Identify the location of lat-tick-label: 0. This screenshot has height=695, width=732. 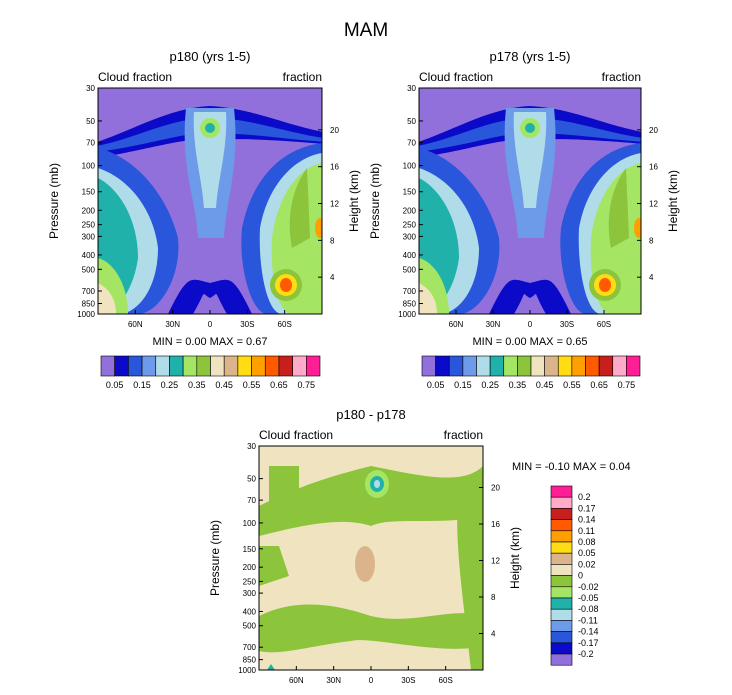
(210, 324).